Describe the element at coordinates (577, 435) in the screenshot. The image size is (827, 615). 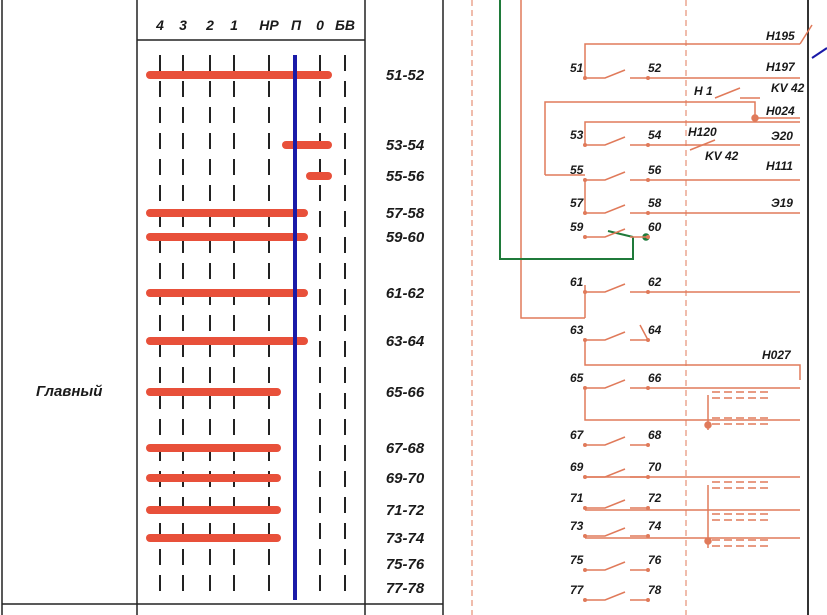
I see `terminal-label: 67` at that location.